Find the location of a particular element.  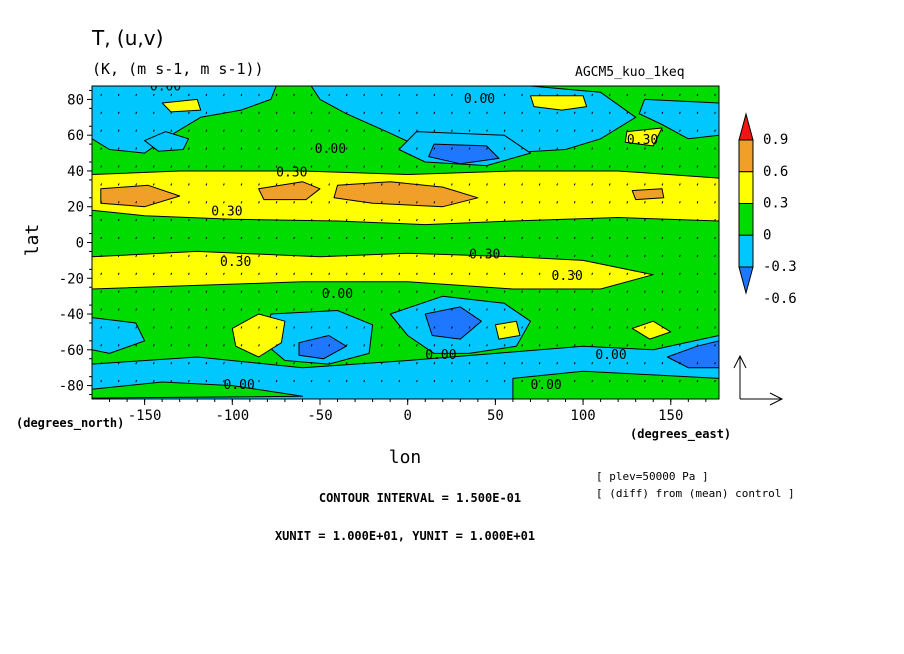

y-tick-label: -40 is located at coordinates (71, 315).